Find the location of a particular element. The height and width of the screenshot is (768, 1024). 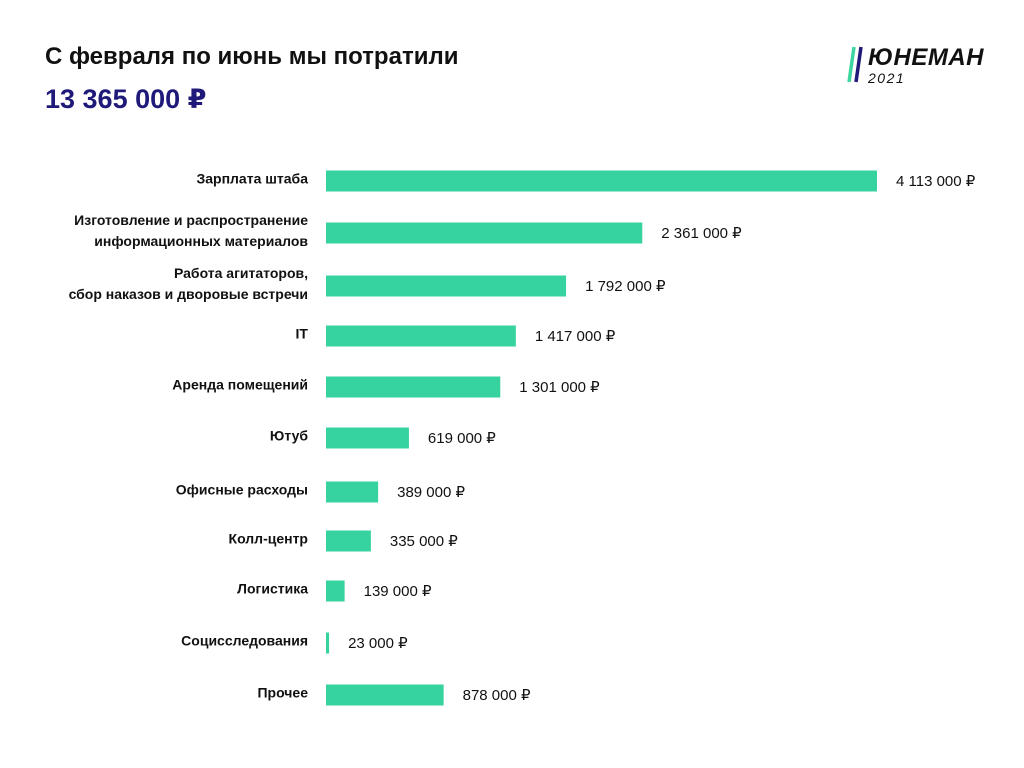

chart-title: С февраля по июнь мы потратили is located at coordinates (252, 56).